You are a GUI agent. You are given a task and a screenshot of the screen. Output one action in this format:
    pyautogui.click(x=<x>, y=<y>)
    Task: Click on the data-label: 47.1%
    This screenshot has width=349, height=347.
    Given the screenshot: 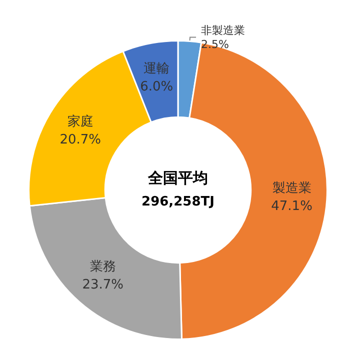 What is the action you would take?
    pyautogui.click(x=291, y=206)
    